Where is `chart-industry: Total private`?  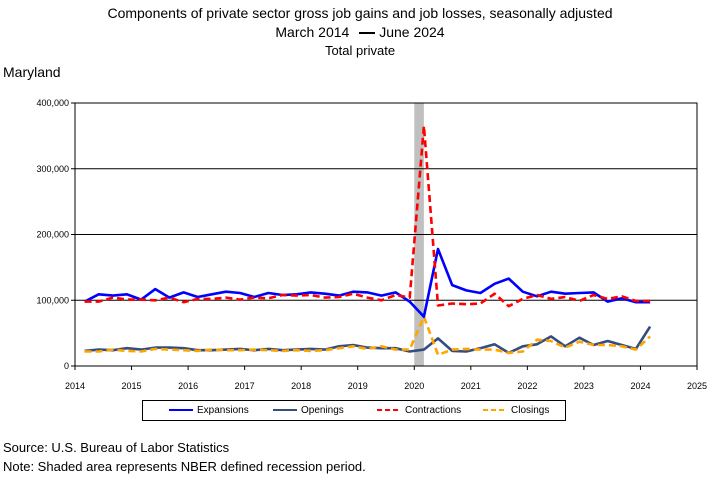
chart-industry: Total private is located at coordinates (360, 50).